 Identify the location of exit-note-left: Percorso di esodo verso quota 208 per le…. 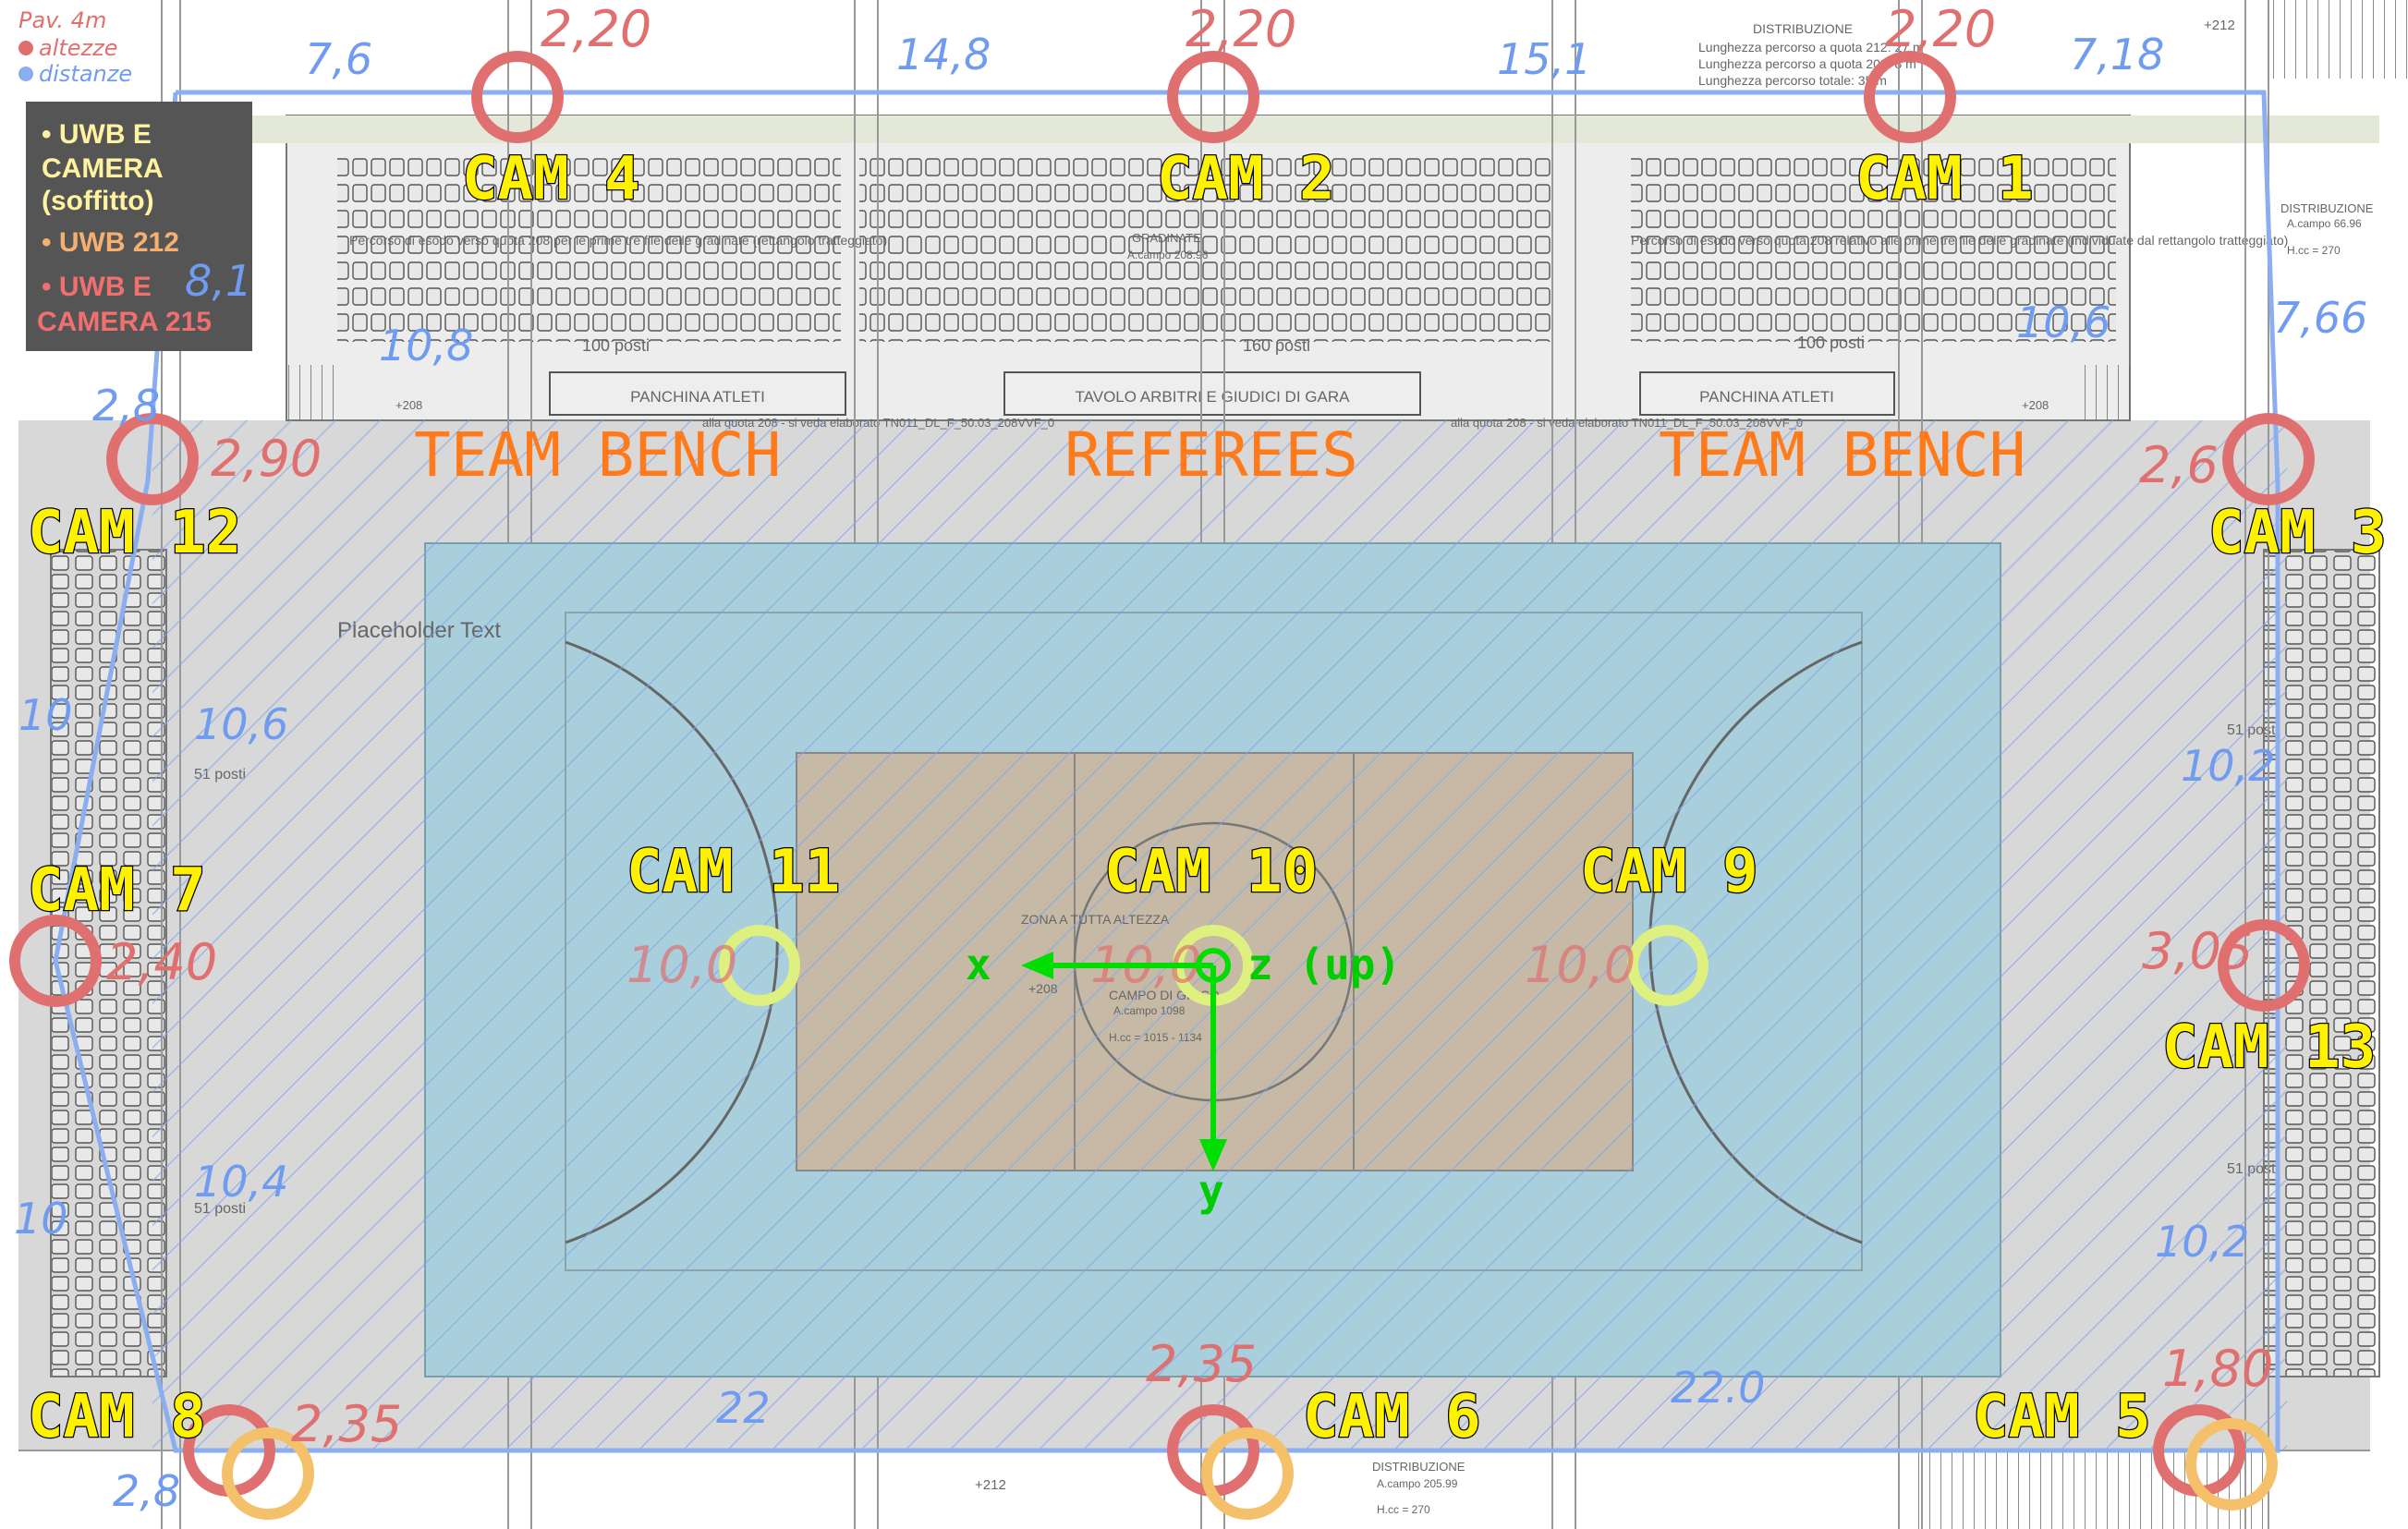
(618, 240).